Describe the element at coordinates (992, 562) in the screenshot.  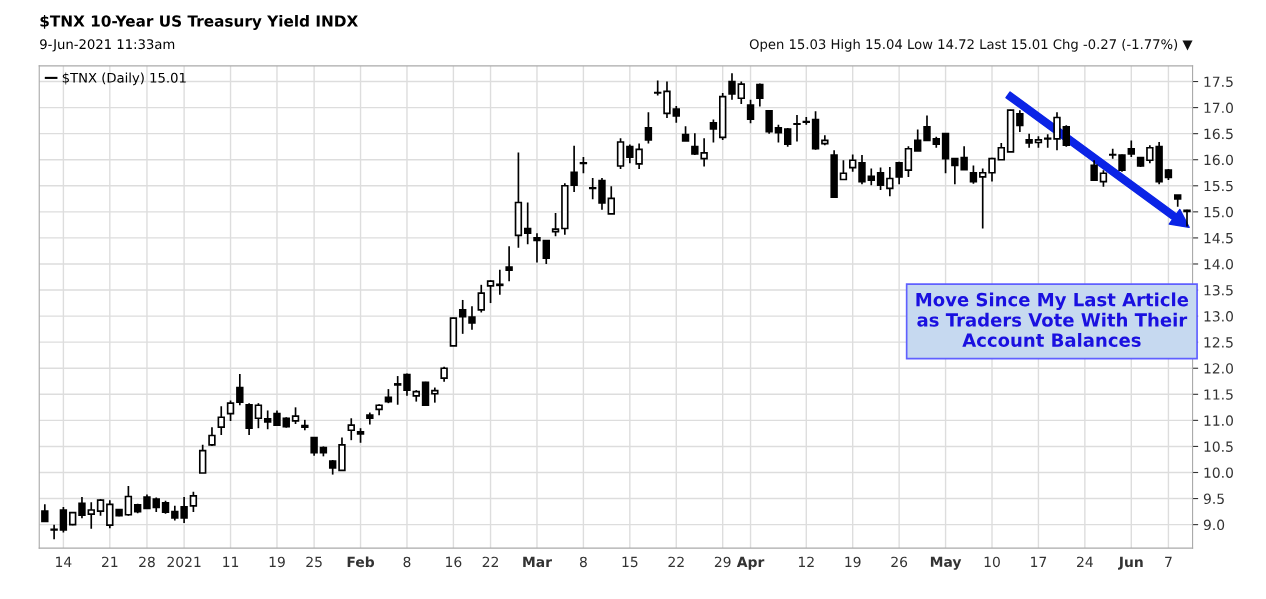
I see `x-tick-label: 10` at that location.